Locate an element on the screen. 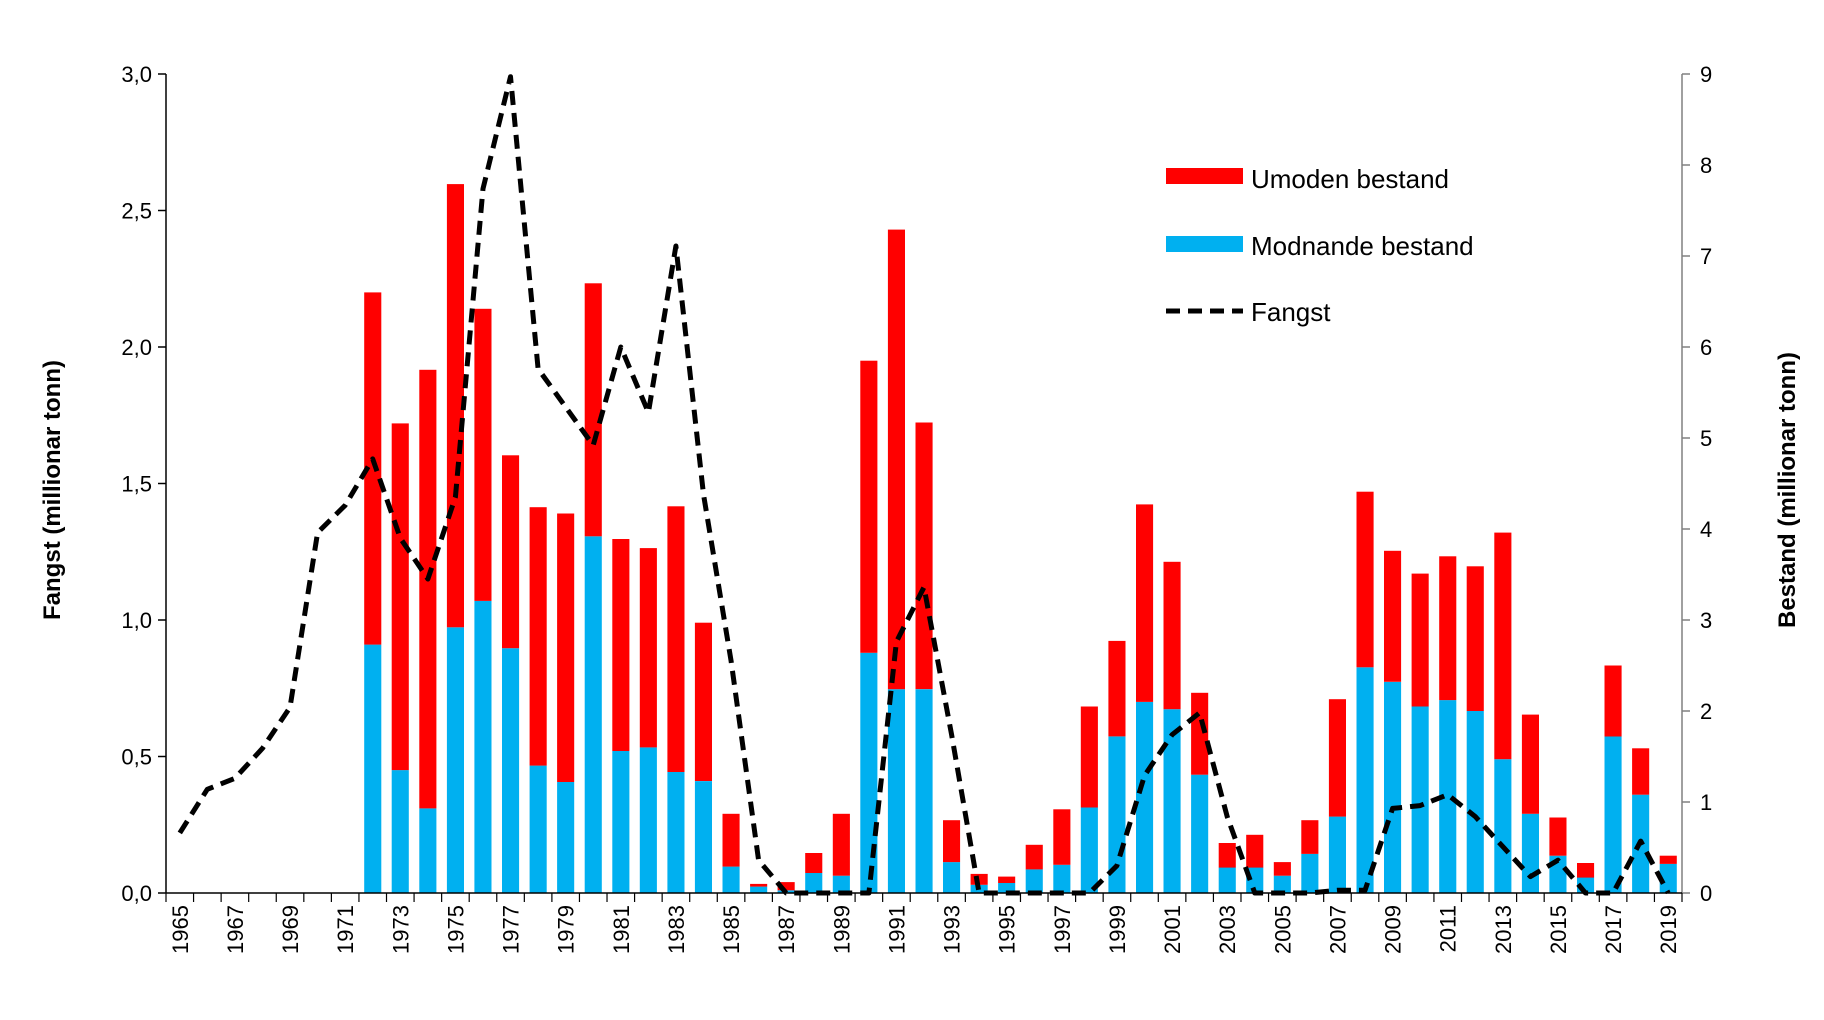 The width and height of the screenshot is (1824, 1020). bar-umoden-1989 is located at coordinates (841, 844).